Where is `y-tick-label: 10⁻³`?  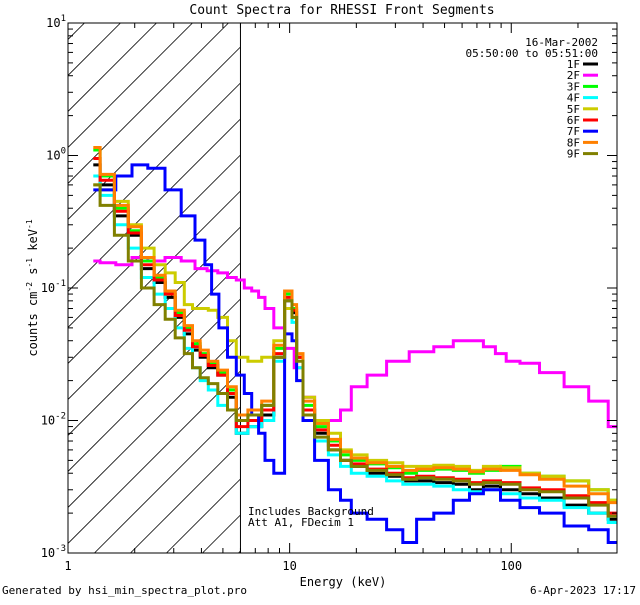 y-tick-label: 10⁻³ is located at coordinates (53, 552).